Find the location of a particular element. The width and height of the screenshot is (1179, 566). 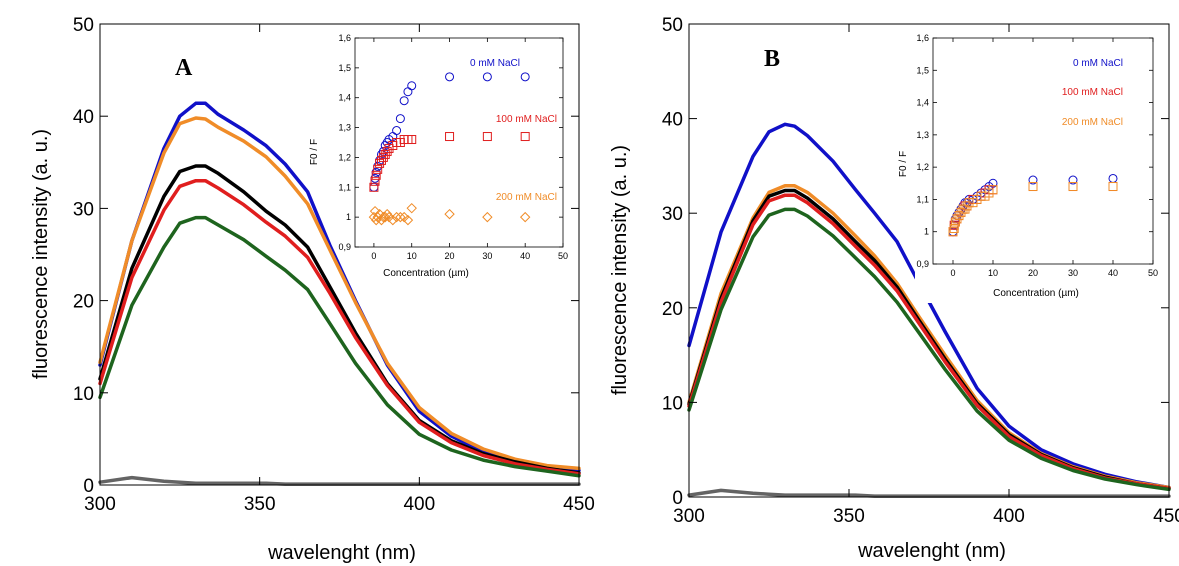

panel-a-ytick-label: 20 is located at coordinates (83, 302).